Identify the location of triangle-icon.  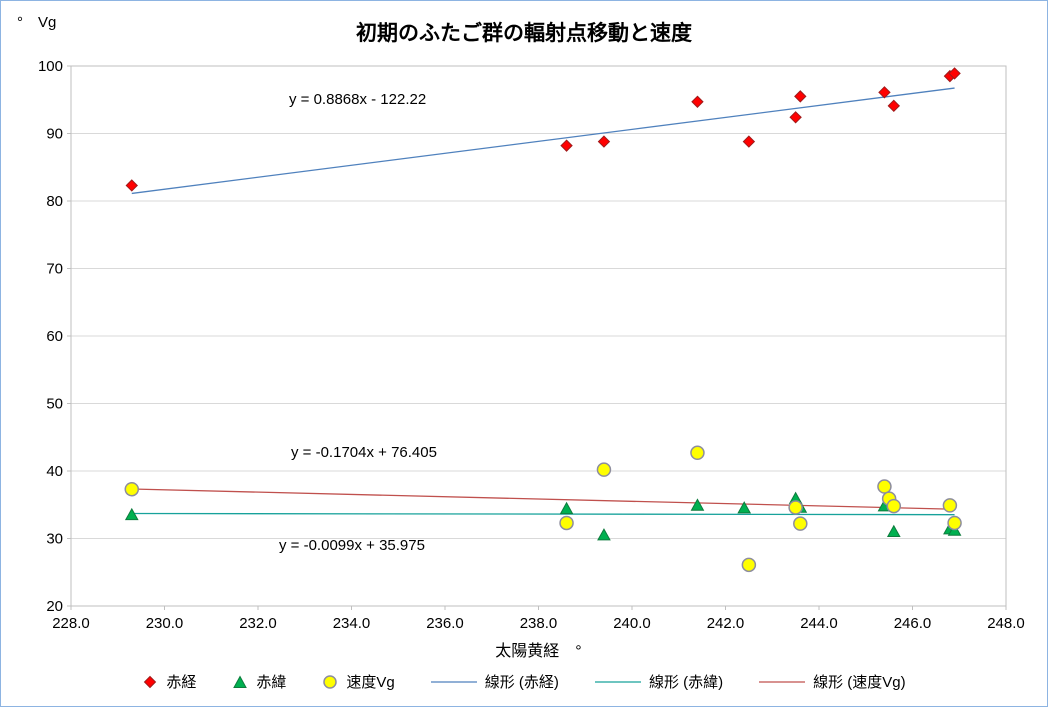
(240, 682).